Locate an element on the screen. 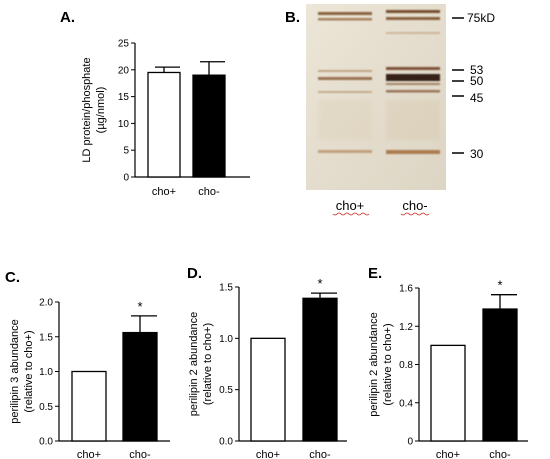 This screenshot has height=459, width=550. chart-a-ytick-label-0: 0 is located at coordinates (126, 178).